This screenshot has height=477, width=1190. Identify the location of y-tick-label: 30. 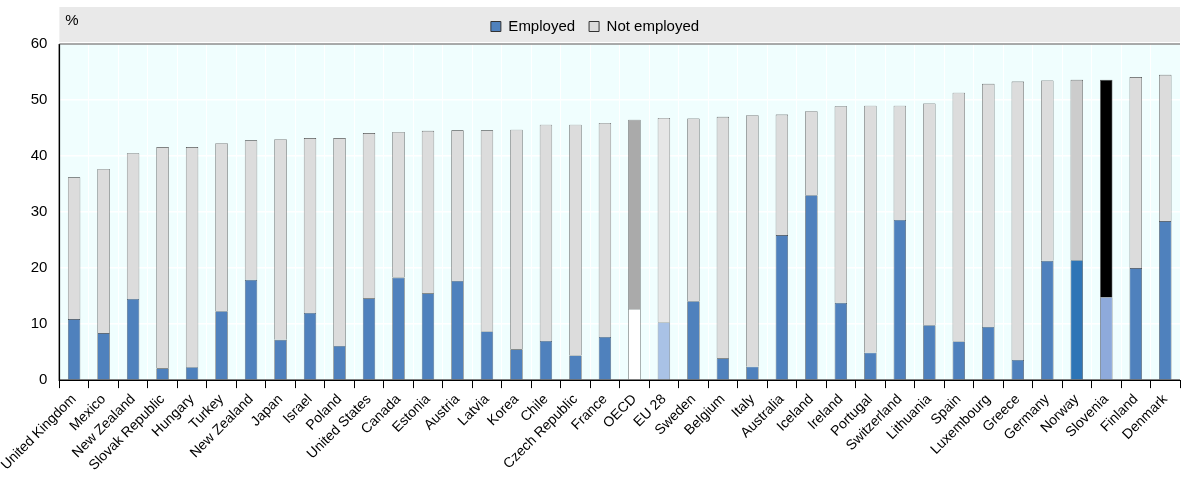
(39, 211).